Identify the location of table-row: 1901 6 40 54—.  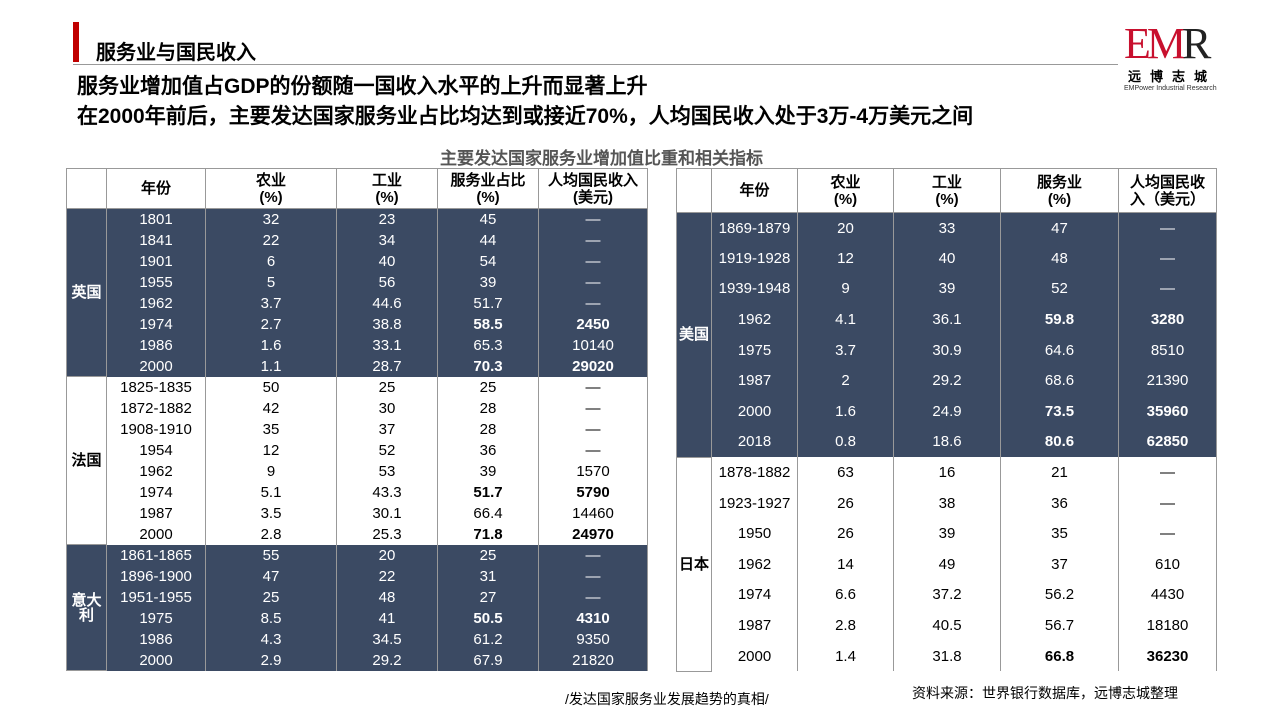
(357, 261).